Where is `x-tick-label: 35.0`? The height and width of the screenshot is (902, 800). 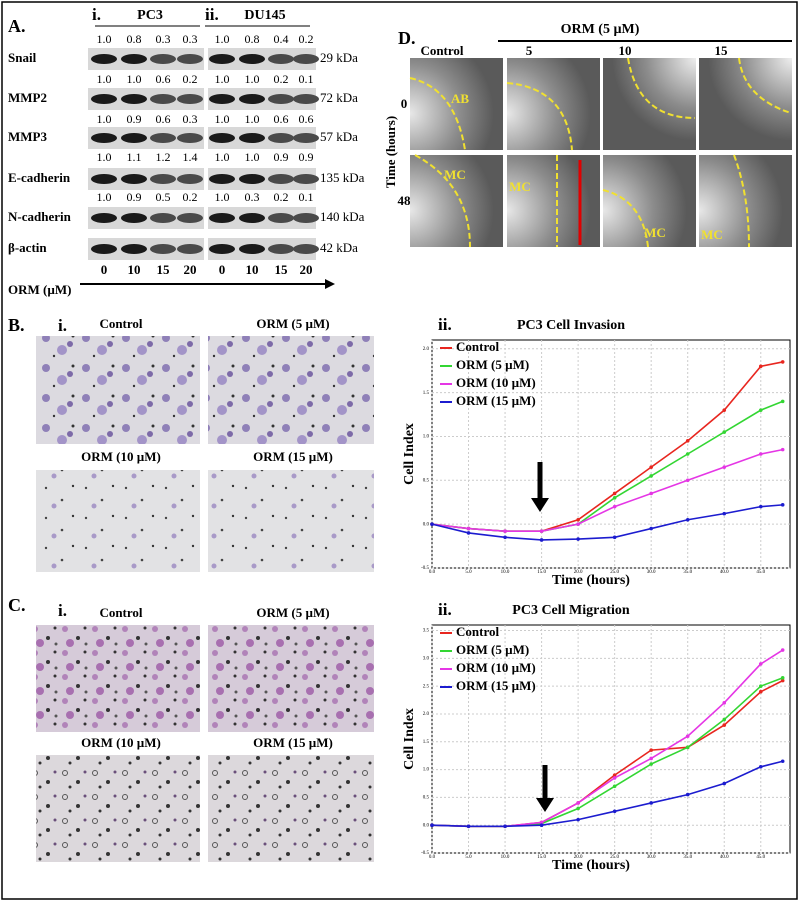
x-tick-label: 35.0 is located at coordinates (687, 572).